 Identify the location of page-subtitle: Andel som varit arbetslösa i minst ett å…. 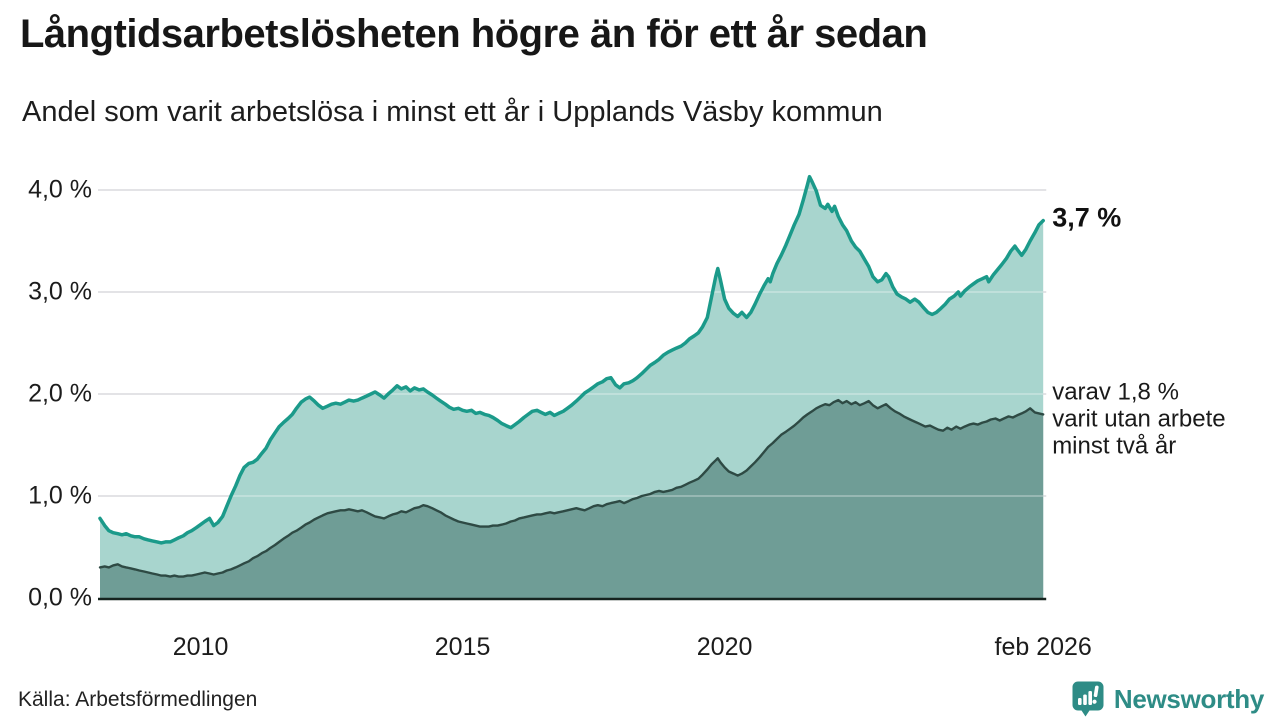
(452, 112).